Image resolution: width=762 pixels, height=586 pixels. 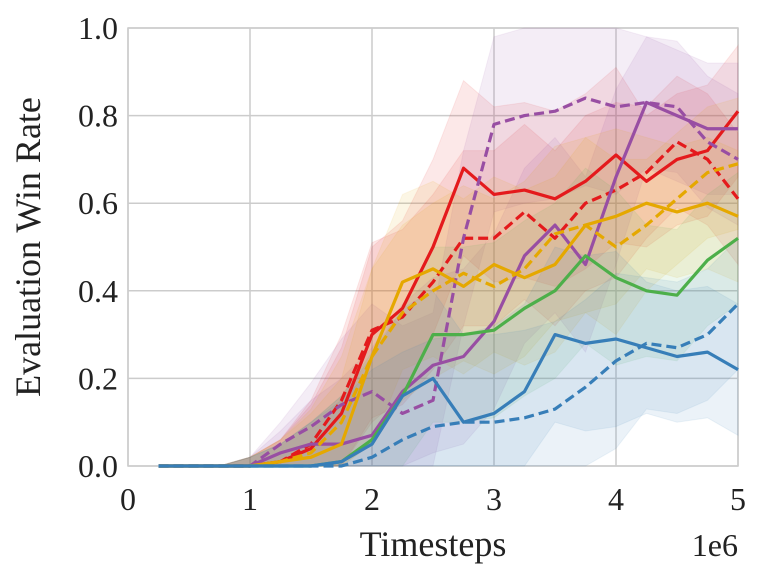 I want to click on x-tick-label: 3, so click(x=494, y=499).